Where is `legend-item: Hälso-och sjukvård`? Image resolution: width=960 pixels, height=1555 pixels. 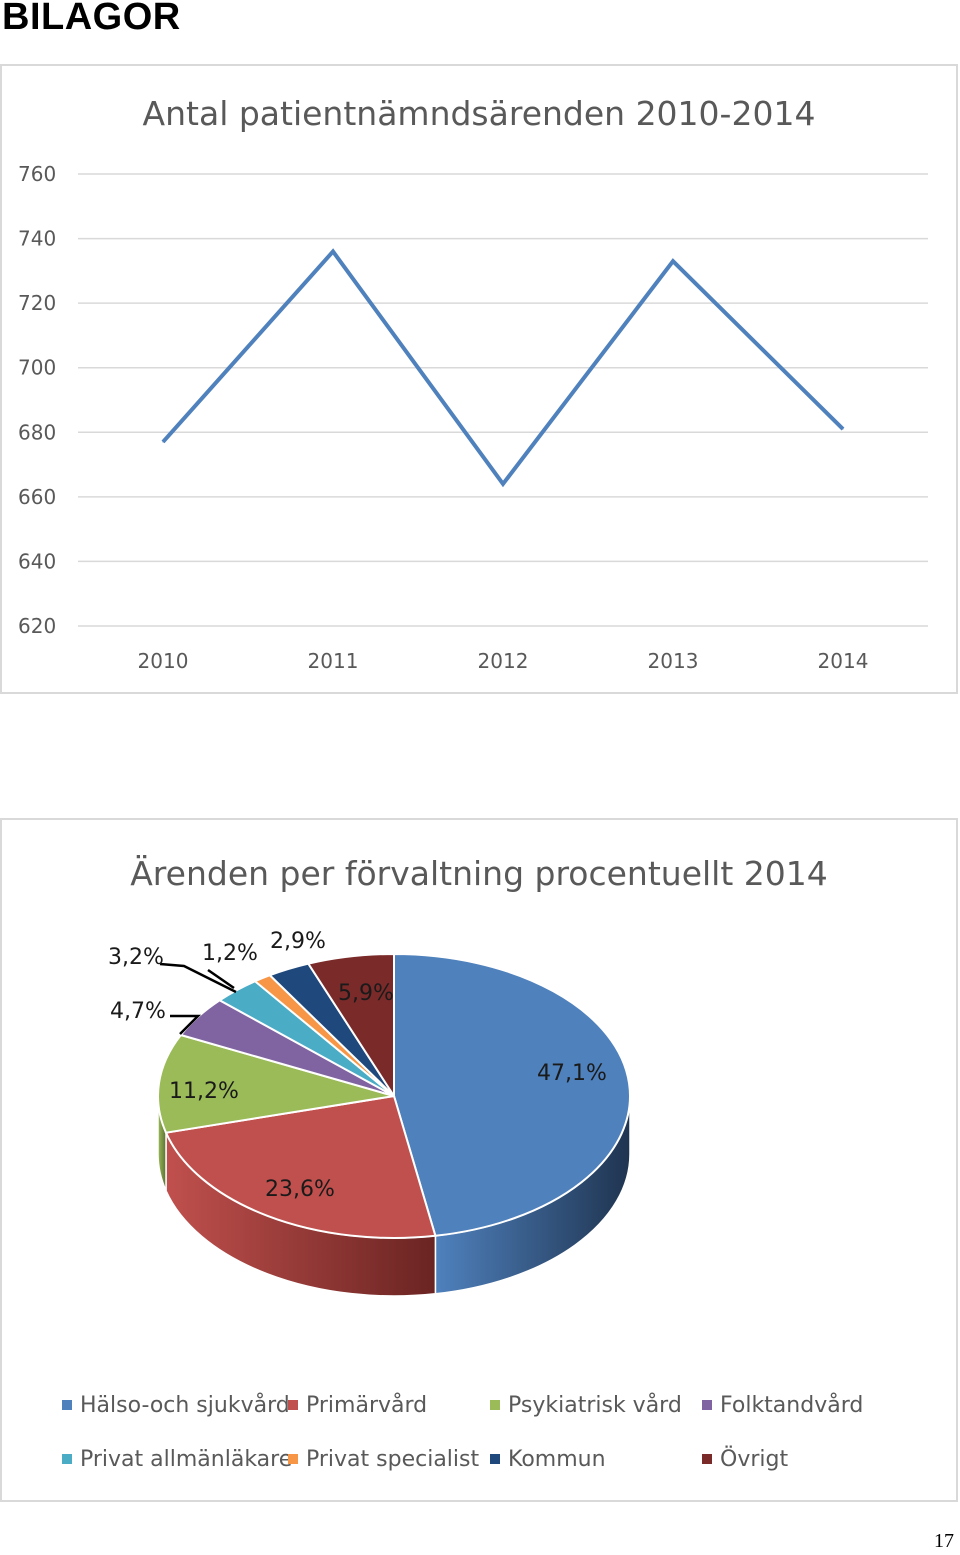
legend-item: Hälso-och sjukvård is located at coordinates (176, 1405).